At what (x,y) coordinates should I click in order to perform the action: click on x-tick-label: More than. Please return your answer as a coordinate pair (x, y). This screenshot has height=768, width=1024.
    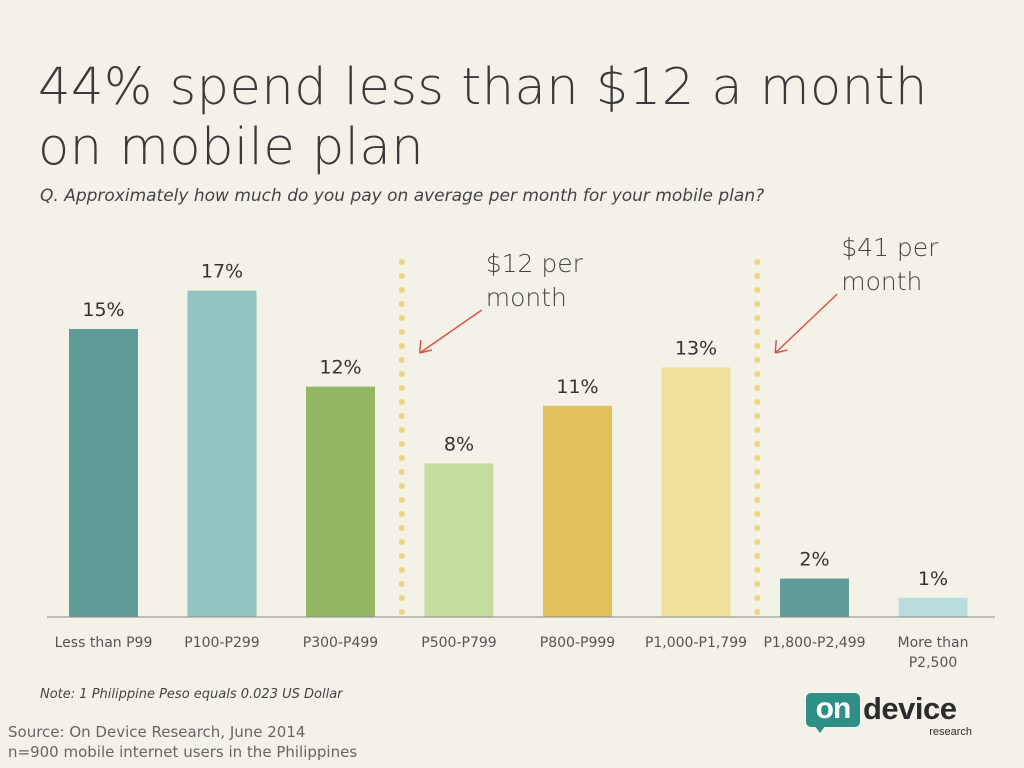
    Looking at the image, I should click on (933, 643).